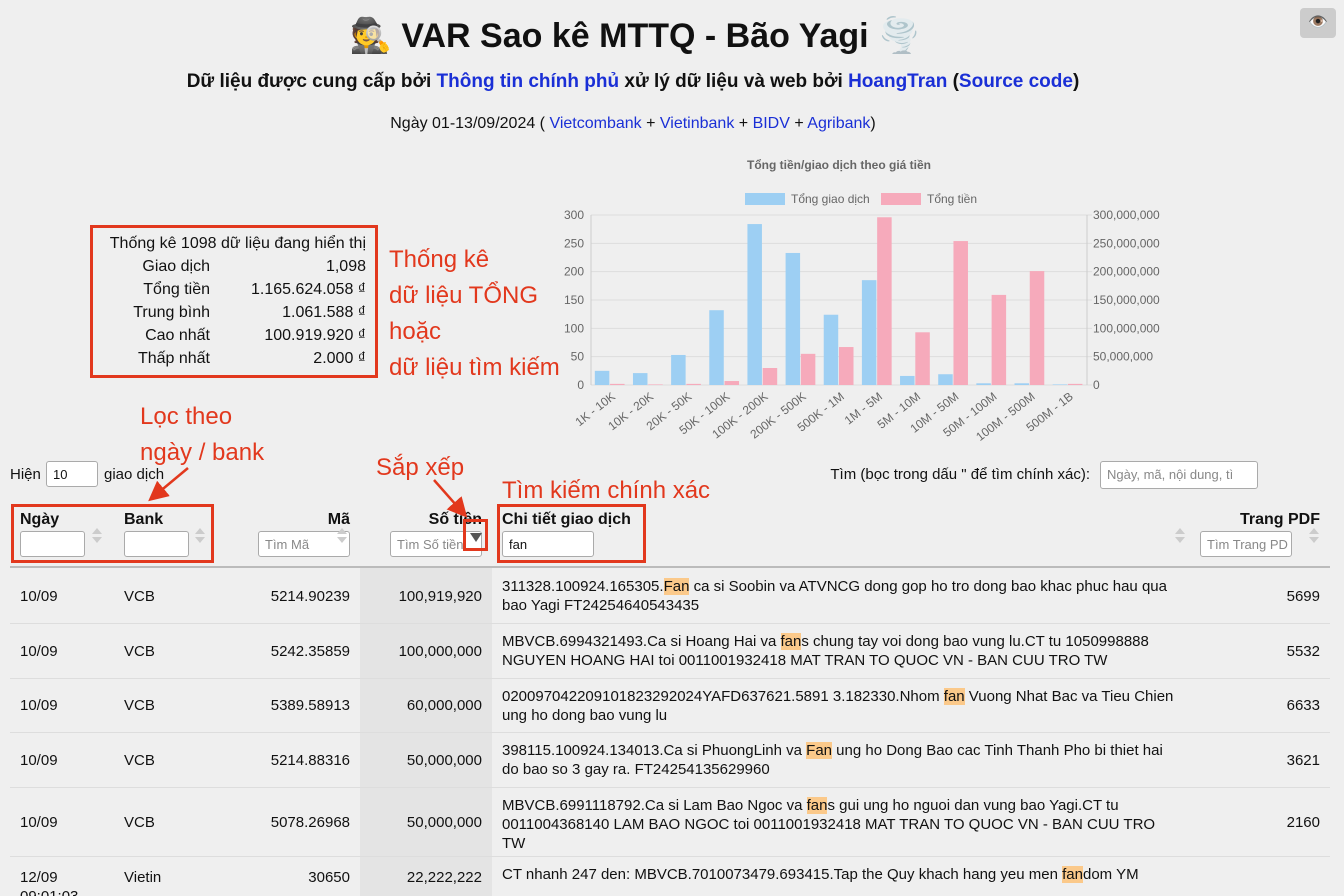 This screenshot has height=896, width=1344. What do you see at coordinates (168, 484) in the screenshot?
I see `arrow` at bounding box center [168, 484].